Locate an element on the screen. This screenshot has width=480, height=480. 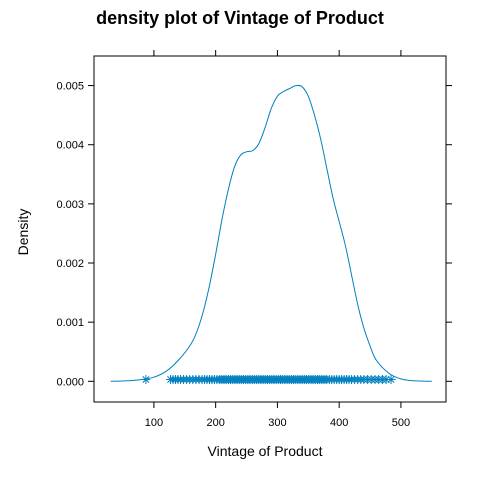
x-tick-label-200: 200 is located at coordinates (215, 423).